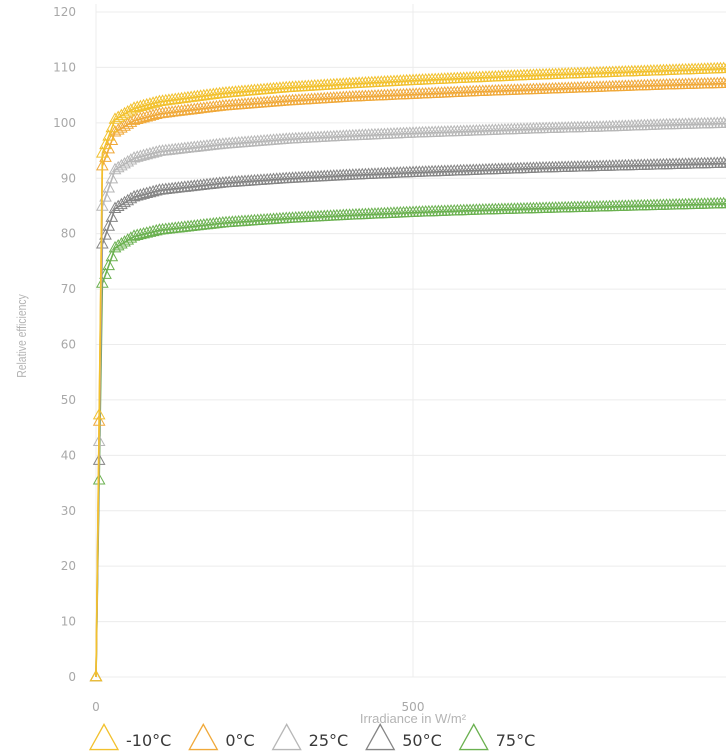 The height and width of the screenshot is (756, 726). I want to click on legend-item: 25°C, so click(310, 737).